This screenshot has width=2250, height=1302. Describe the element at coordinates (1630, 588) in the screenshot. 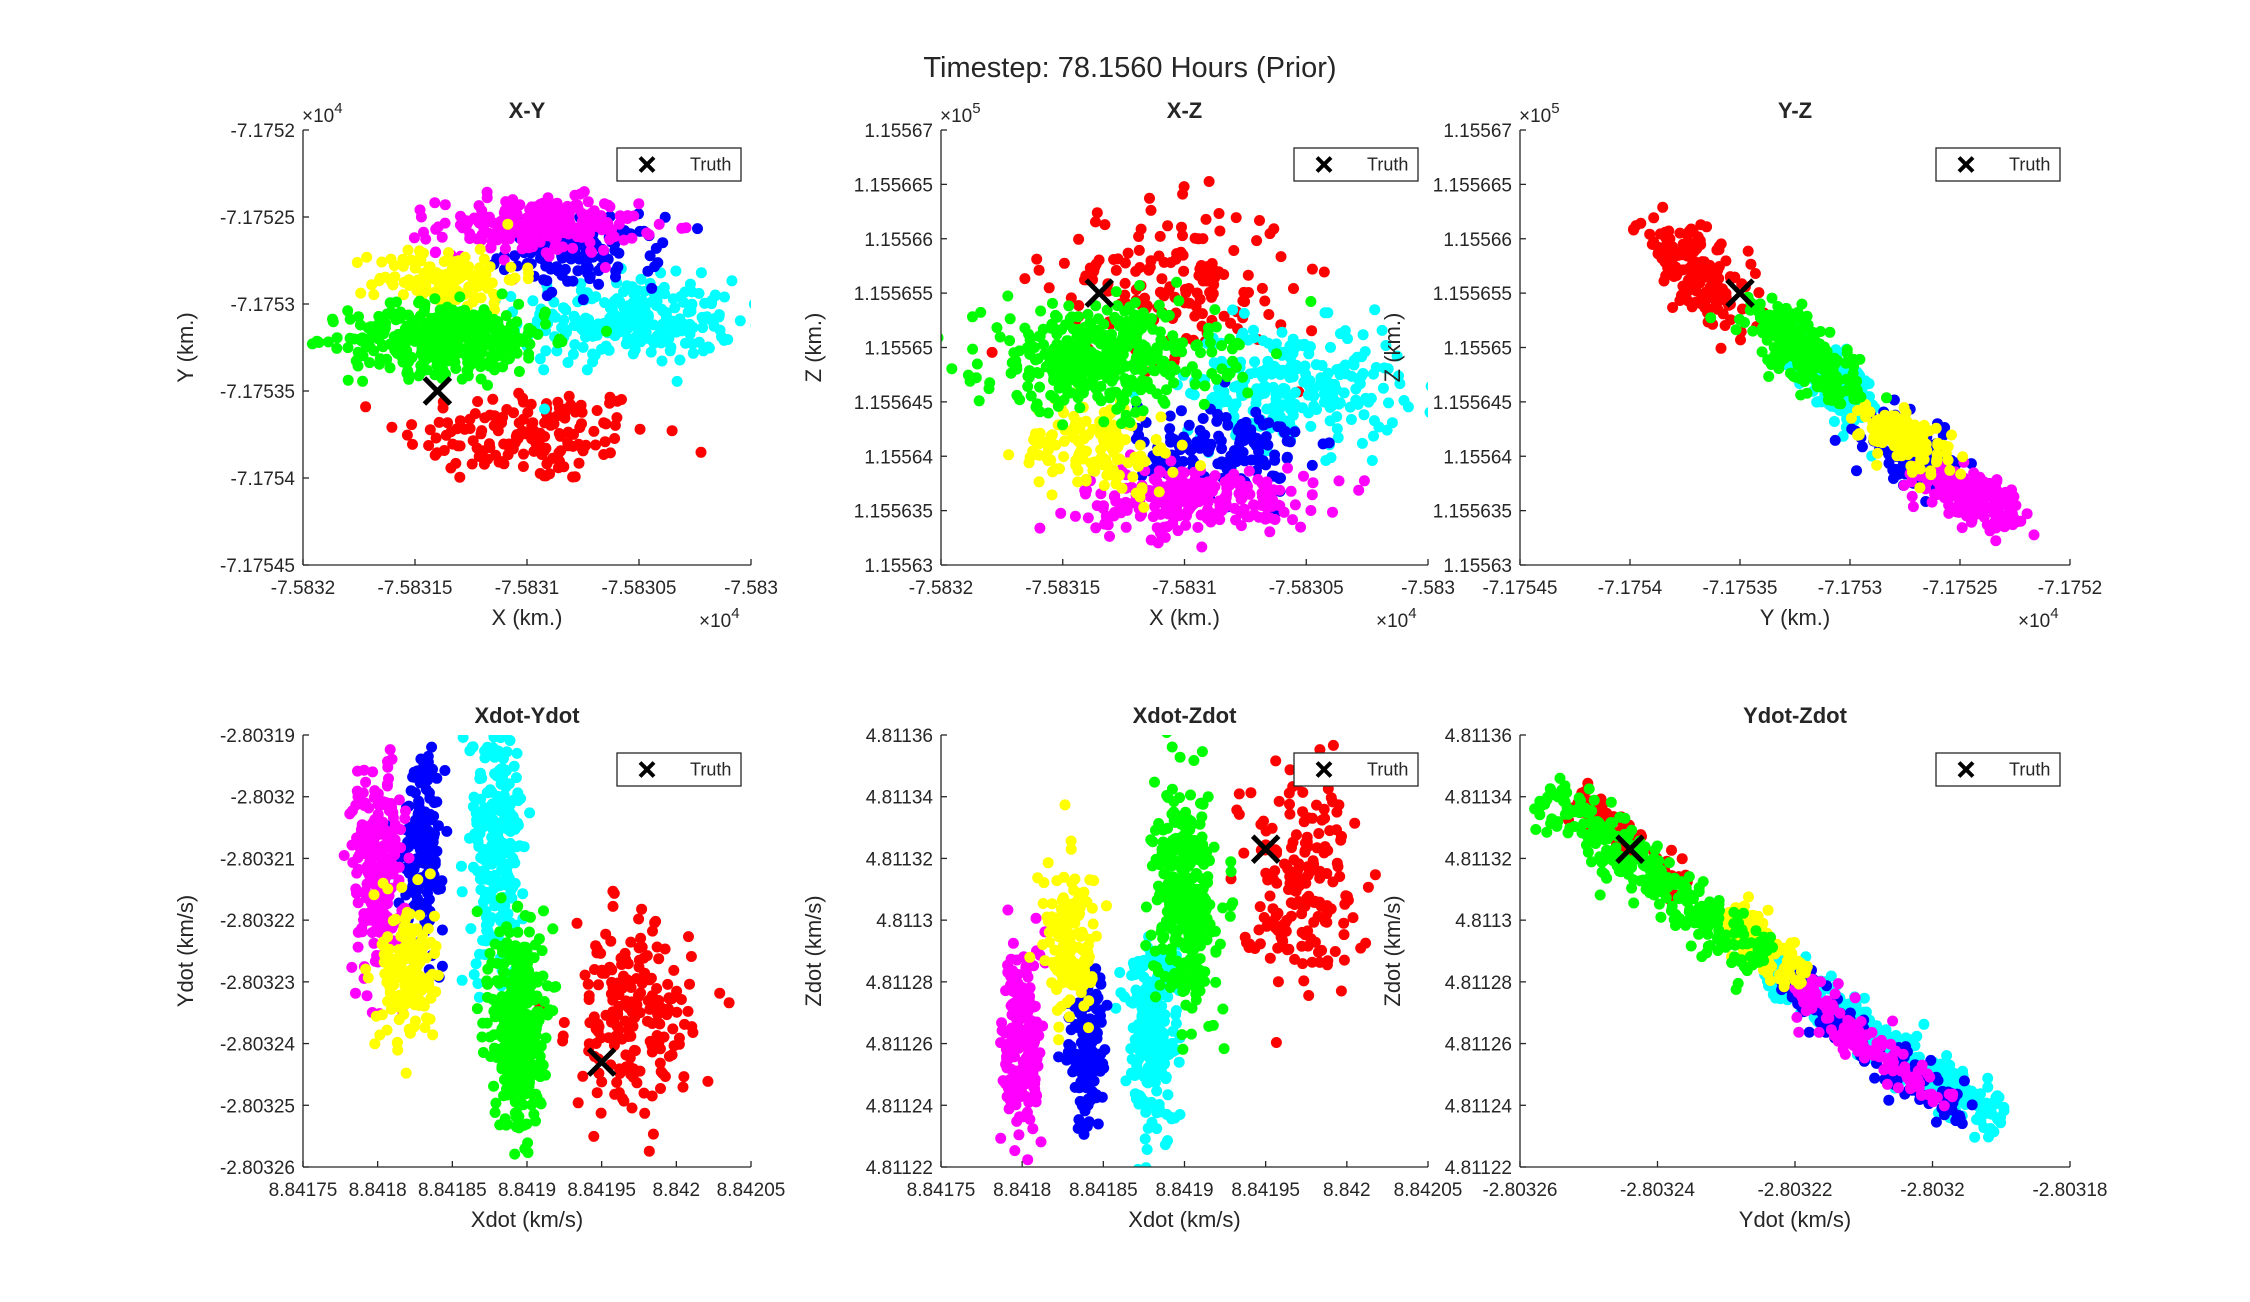

I see `x-tick-label: -7.1754` at that location.